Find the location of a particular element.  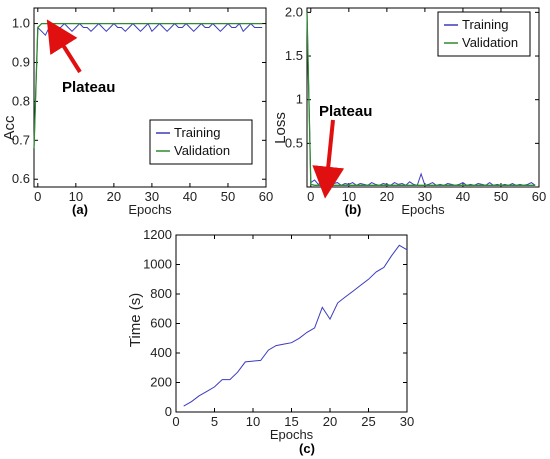

y-axis-label: Loss is located at coordinates (280, 128).